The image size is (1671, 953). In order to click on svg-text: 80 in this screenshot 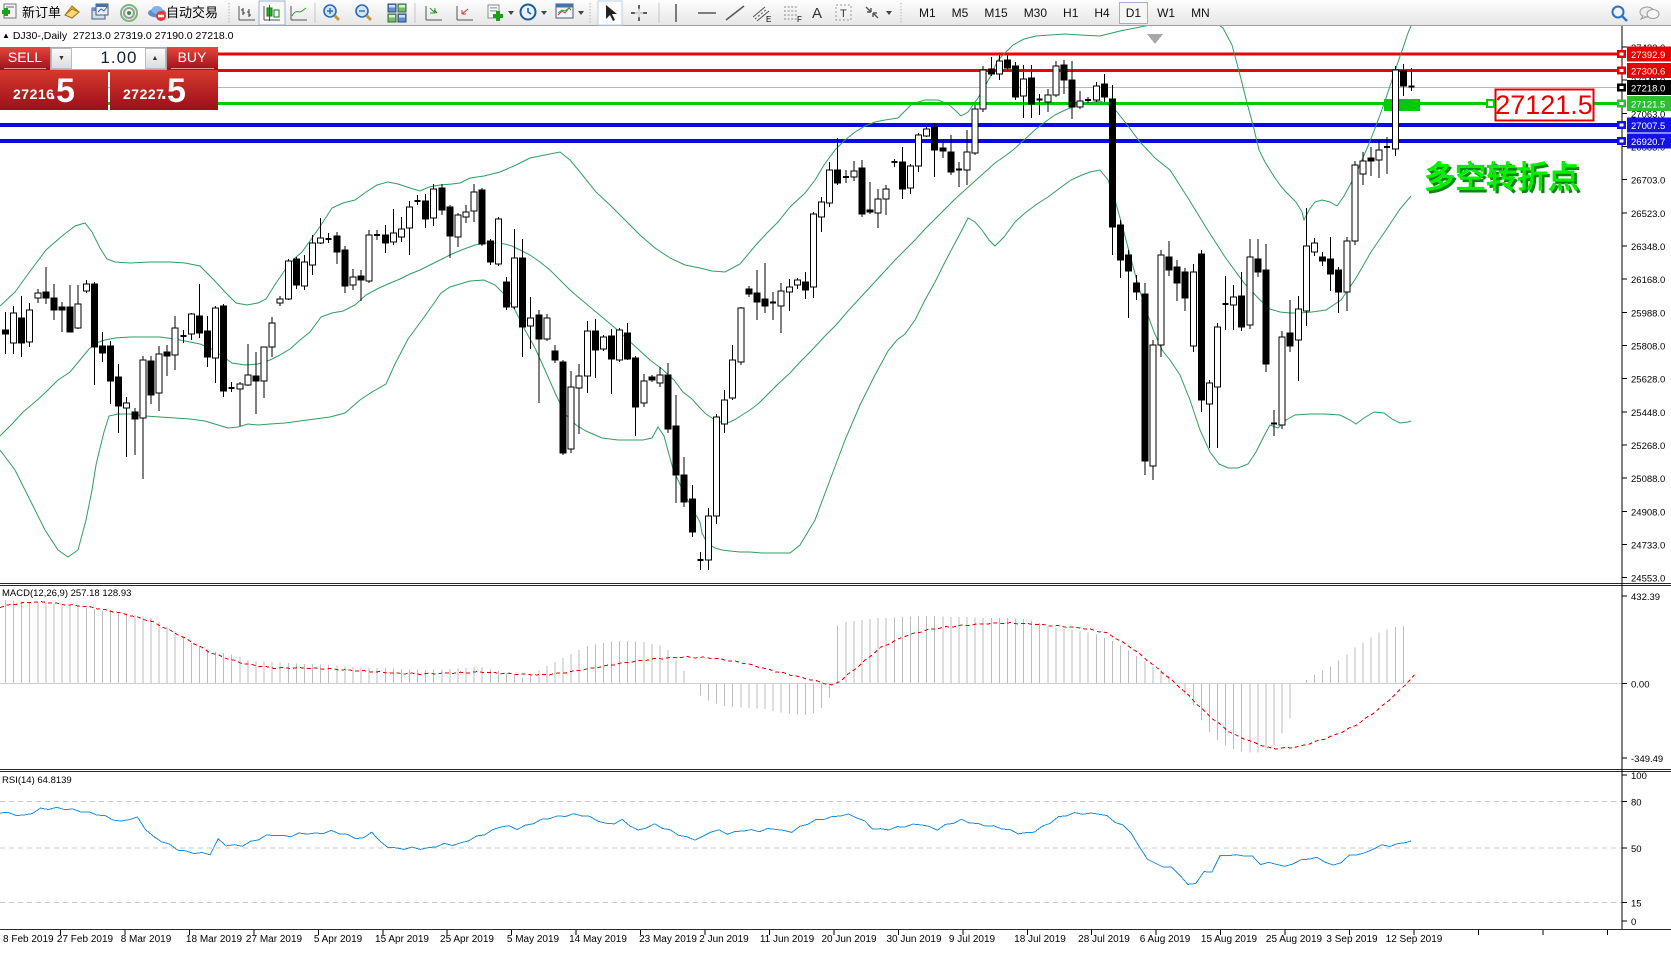, I will do `click(1636, 803)`.